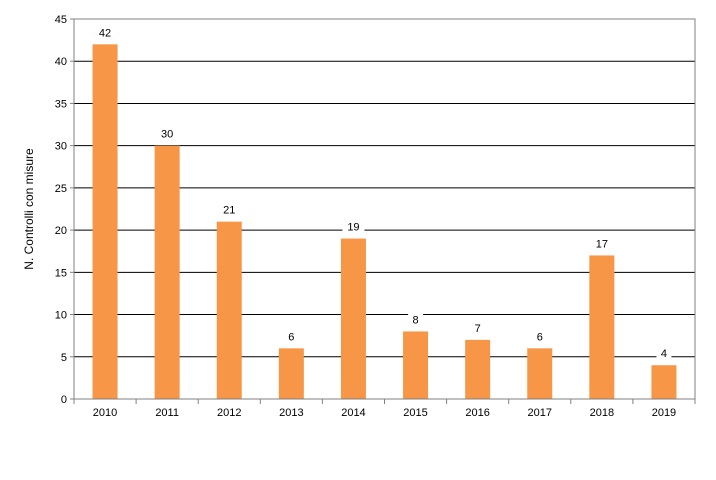  Describe the element at coordinates (602, 327) in the screenshot. I see `bar-2018` at that location.